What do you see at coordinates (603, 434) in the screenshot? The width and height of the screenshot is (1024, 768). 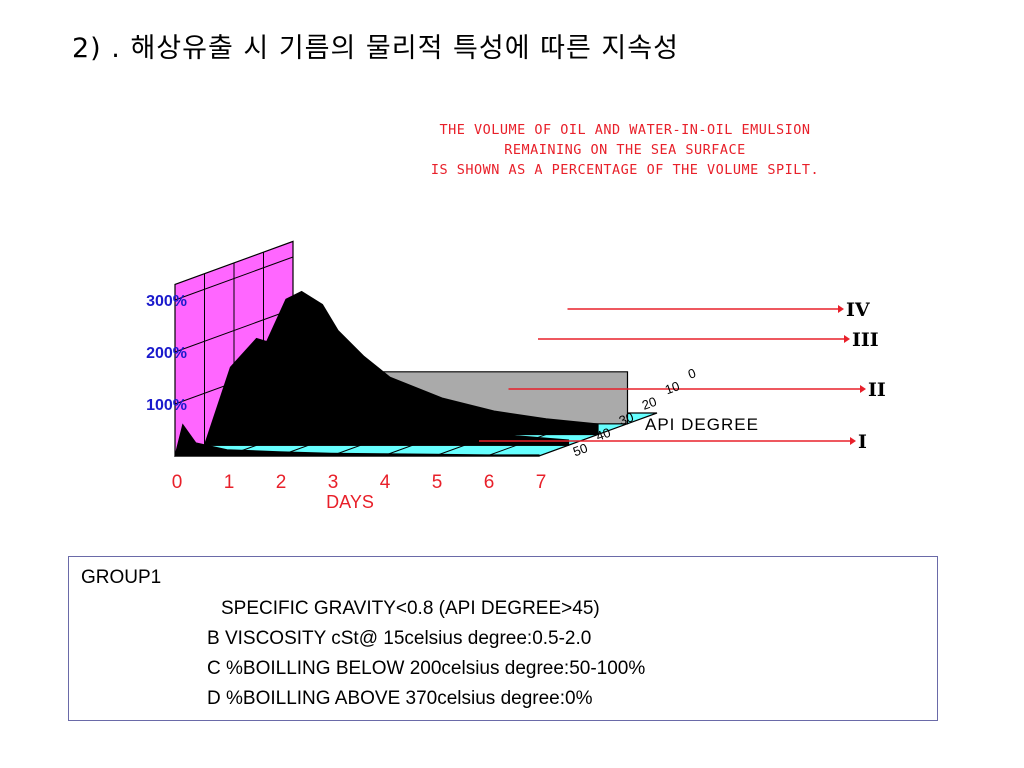 I see `z-tick-label: 40` at bounding box center [603, 434].